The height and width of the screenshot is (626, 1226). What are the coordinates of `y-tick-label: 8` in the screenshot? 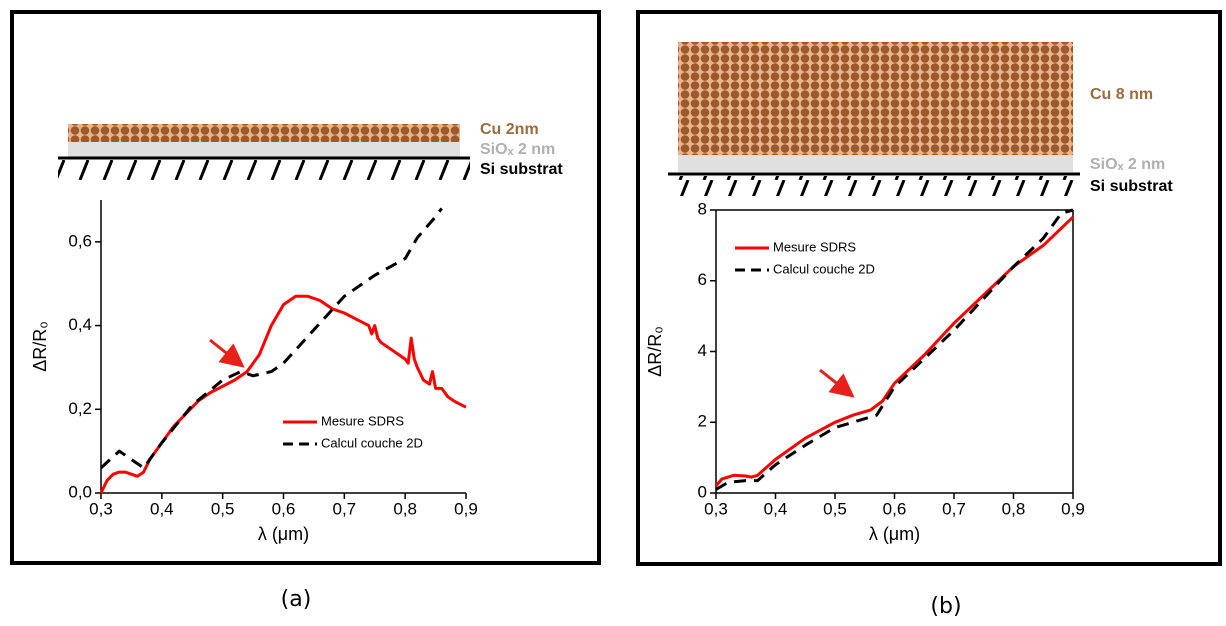 It's located at (702, 208).